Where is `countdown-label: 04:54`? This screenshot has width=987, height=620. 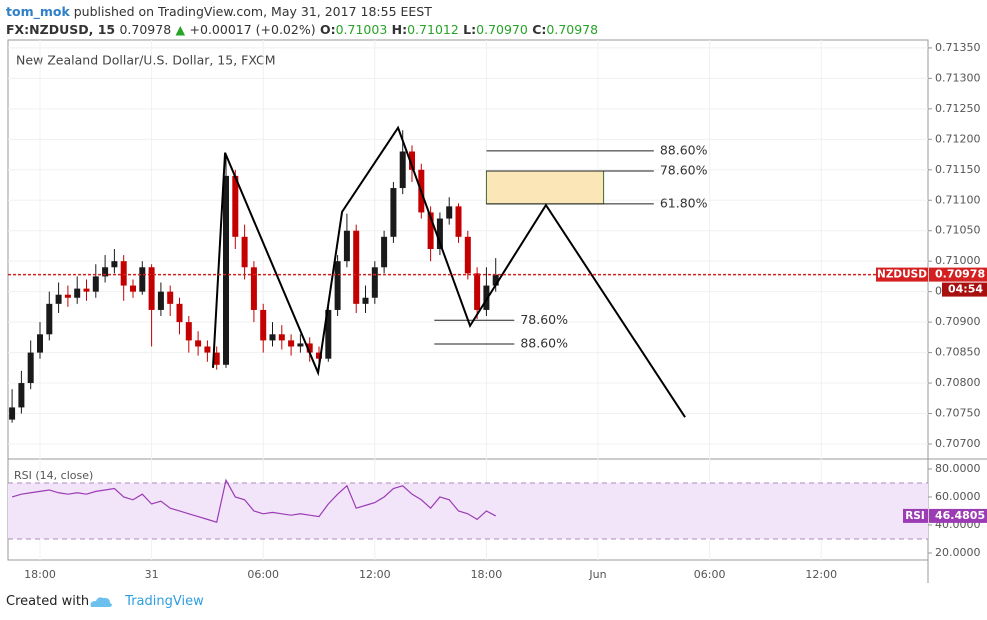
countdown-label: 04:54 is located at coordinates (965, 289).